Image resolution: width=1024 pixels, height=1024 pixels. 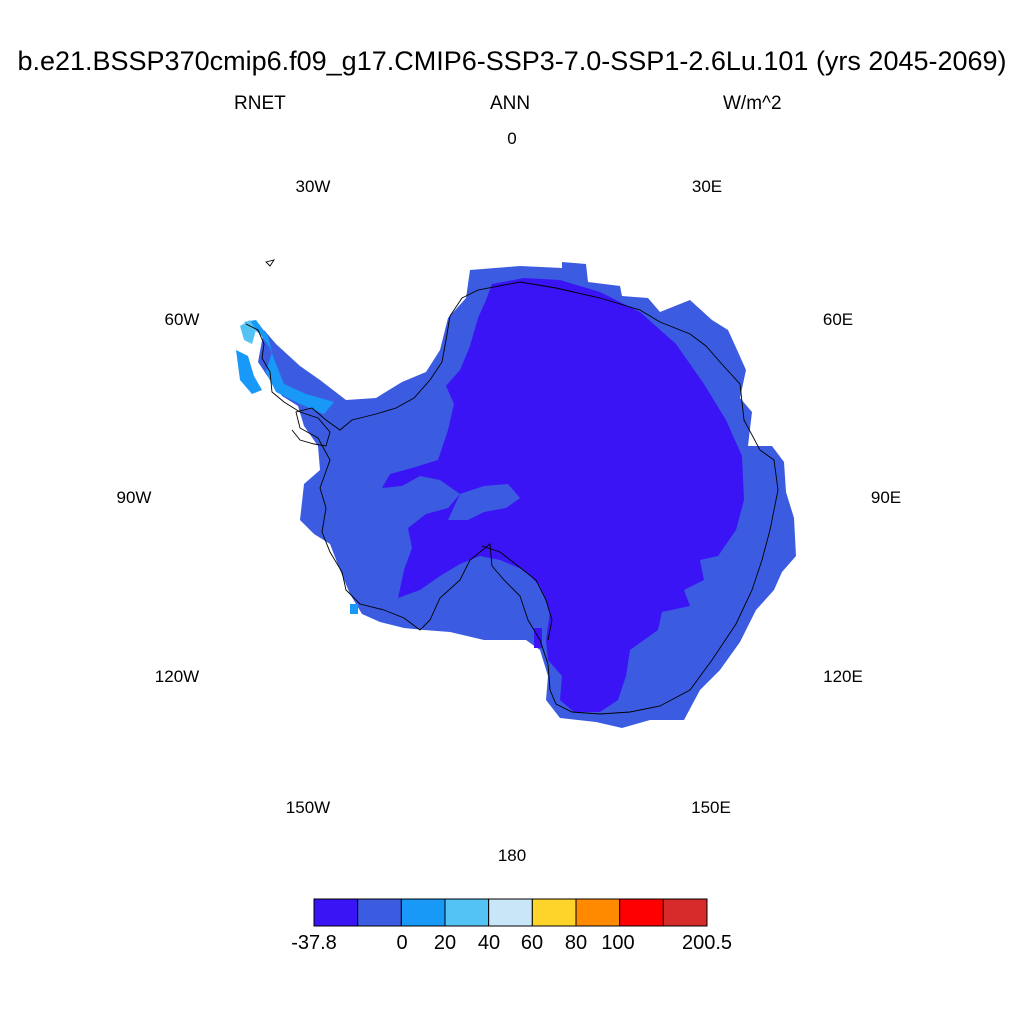 What do you see at coordinates (313, 186) in the screenshot?
I see `lon-label-30w: 30W` at bounding box center [313, 186].